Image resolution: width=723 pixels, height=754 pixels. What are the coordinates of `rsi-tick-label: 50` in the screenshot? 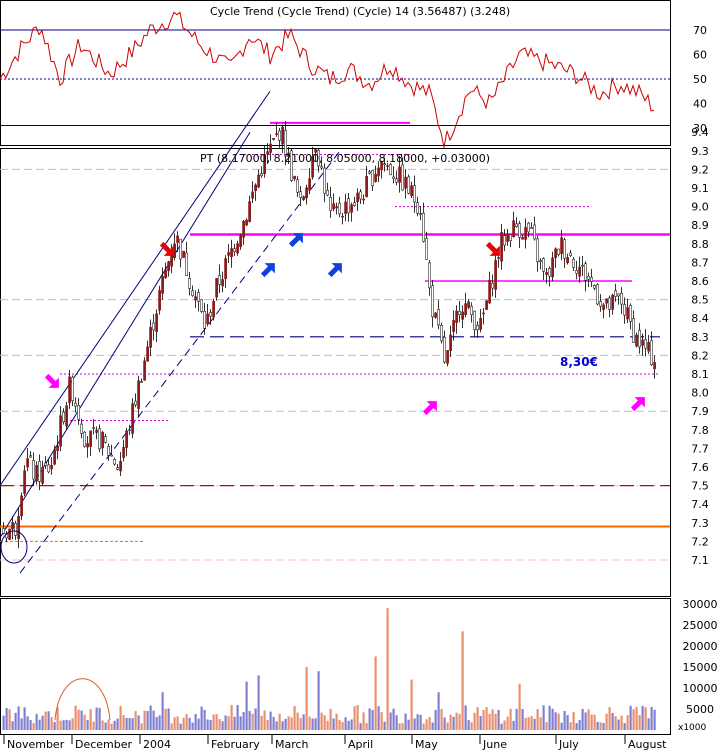 It's located at (700, 79).